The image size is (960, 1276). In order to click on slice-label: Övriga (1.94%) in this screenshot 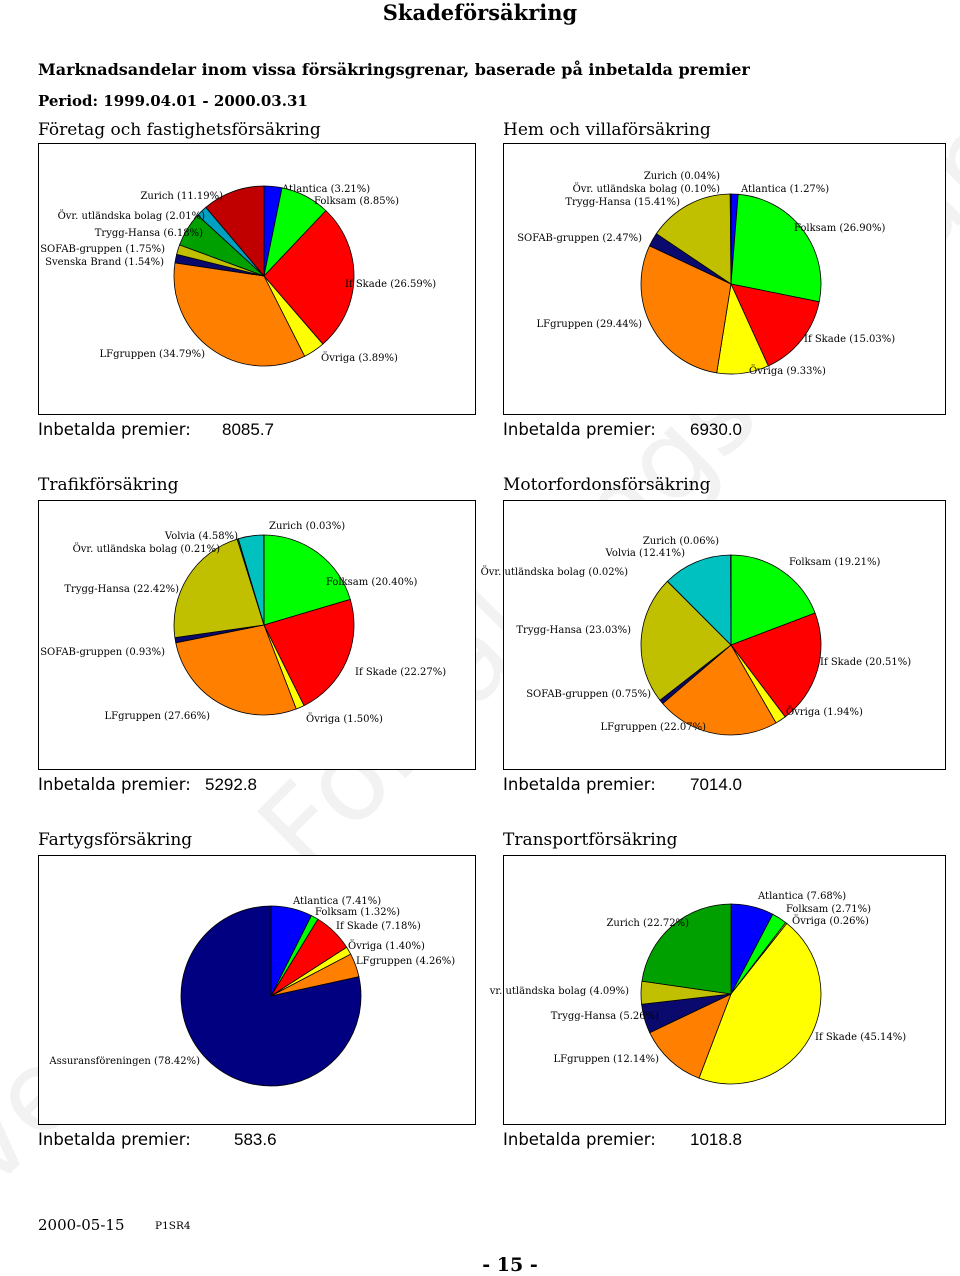, I will do `click(824, 712)`.